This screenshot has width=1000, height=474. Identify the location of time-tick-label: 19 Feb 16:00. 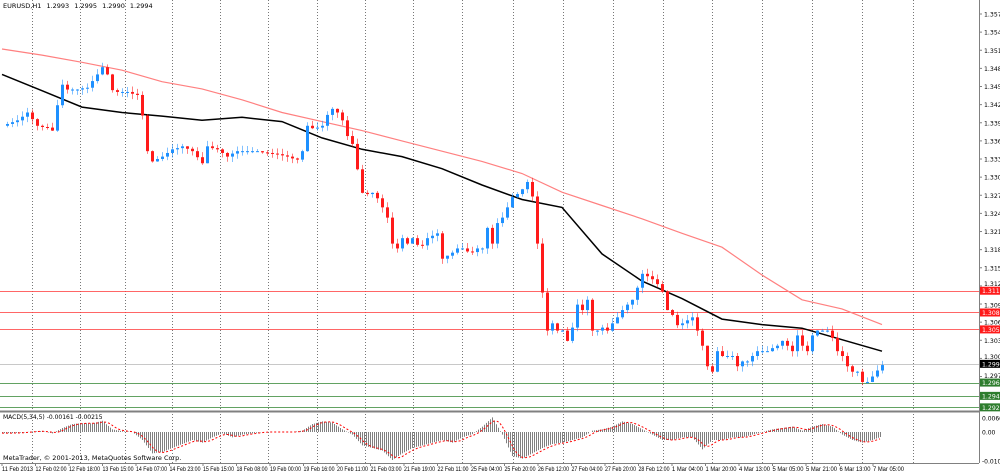
(320, 470).